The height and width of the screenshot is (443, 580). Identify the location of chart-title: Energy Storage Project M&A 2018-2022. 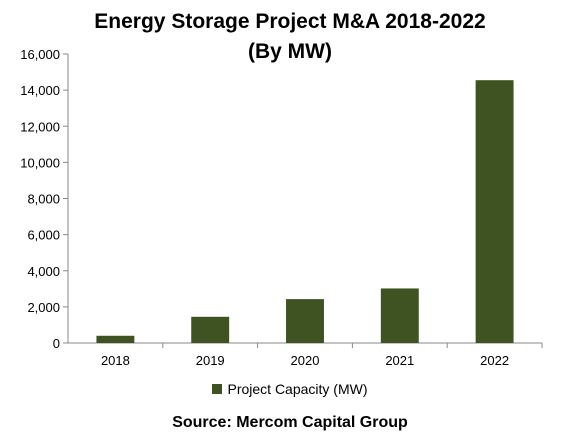
(290, 21).